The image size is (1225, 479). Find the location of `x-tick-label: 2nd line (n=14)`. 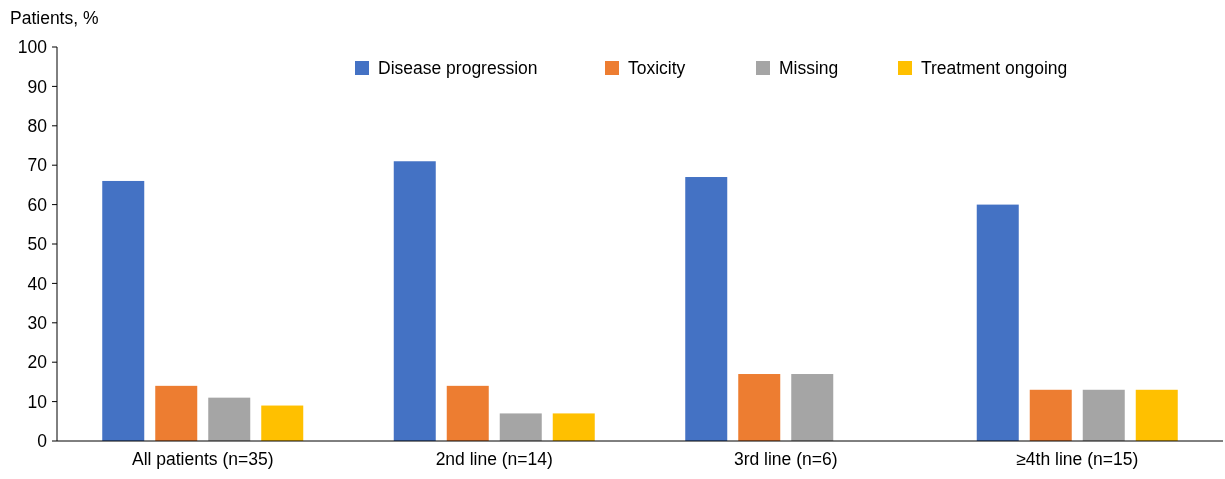

x-tick-label: 2nd line (n=14) is located at coordinates (494, 459).